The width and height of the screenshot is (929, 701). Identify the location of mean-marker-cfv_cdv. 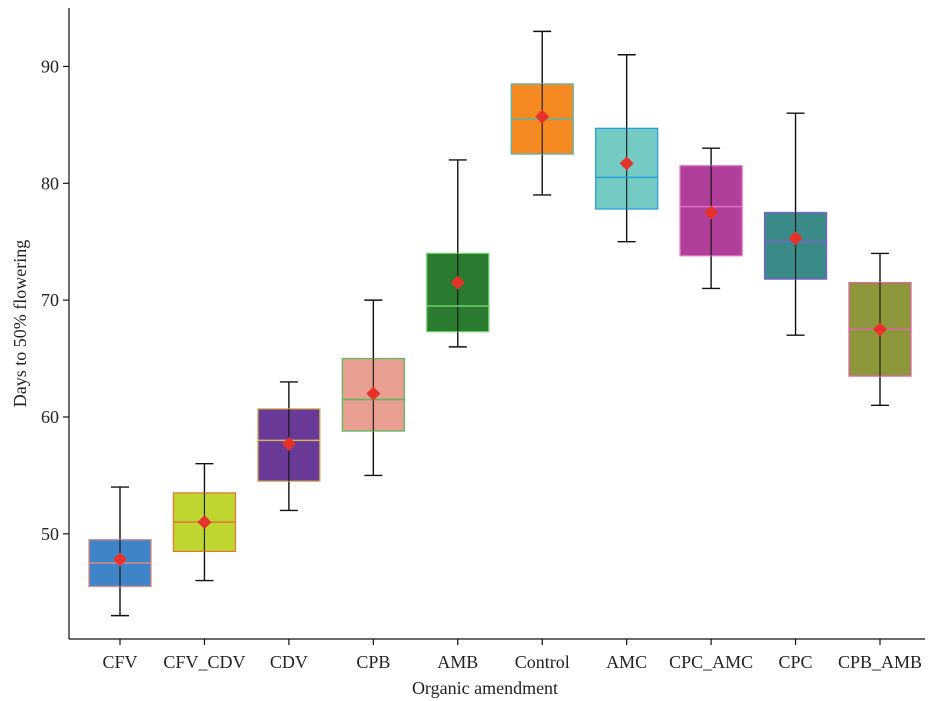
(204, 522).